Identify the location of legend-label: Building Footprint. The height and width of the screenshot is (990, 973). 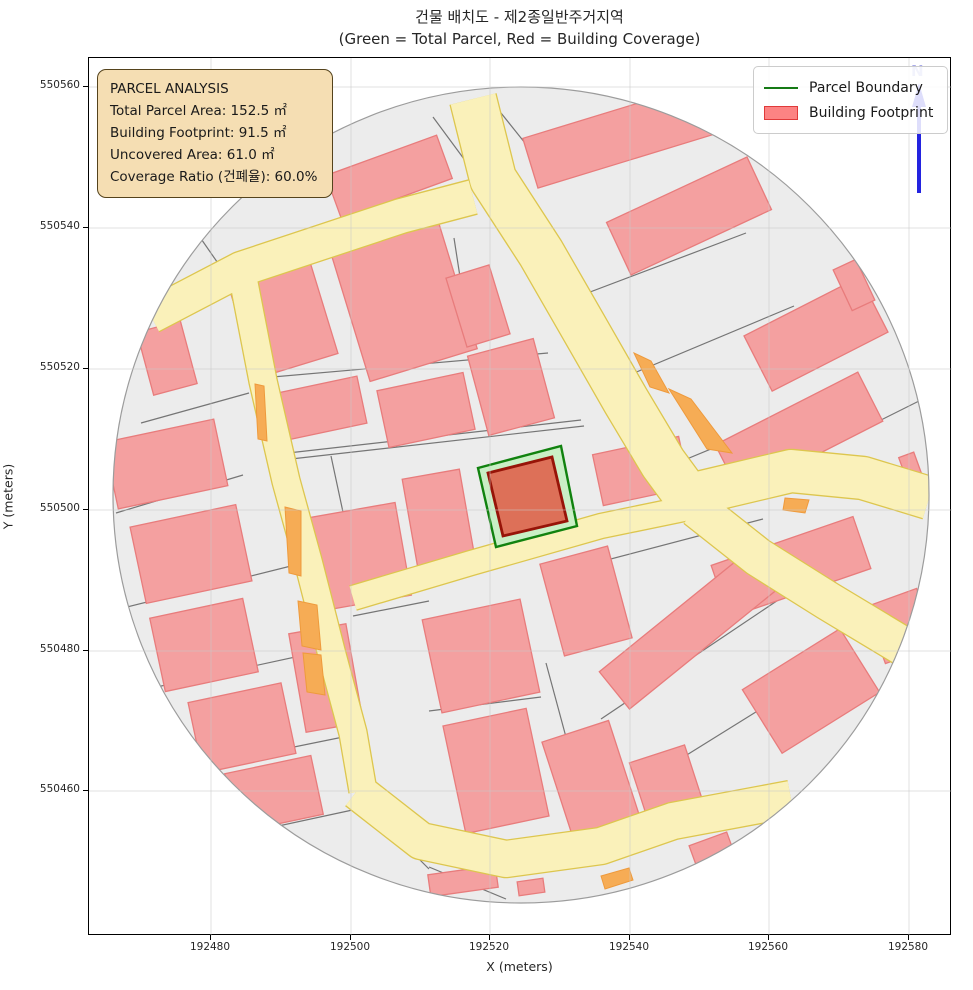
(871, 112).